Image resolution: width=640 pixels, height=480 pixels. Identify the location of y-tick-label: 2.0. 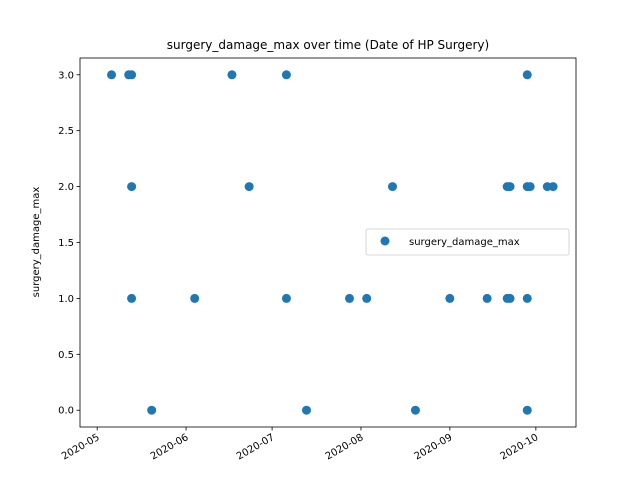
(66, 187).